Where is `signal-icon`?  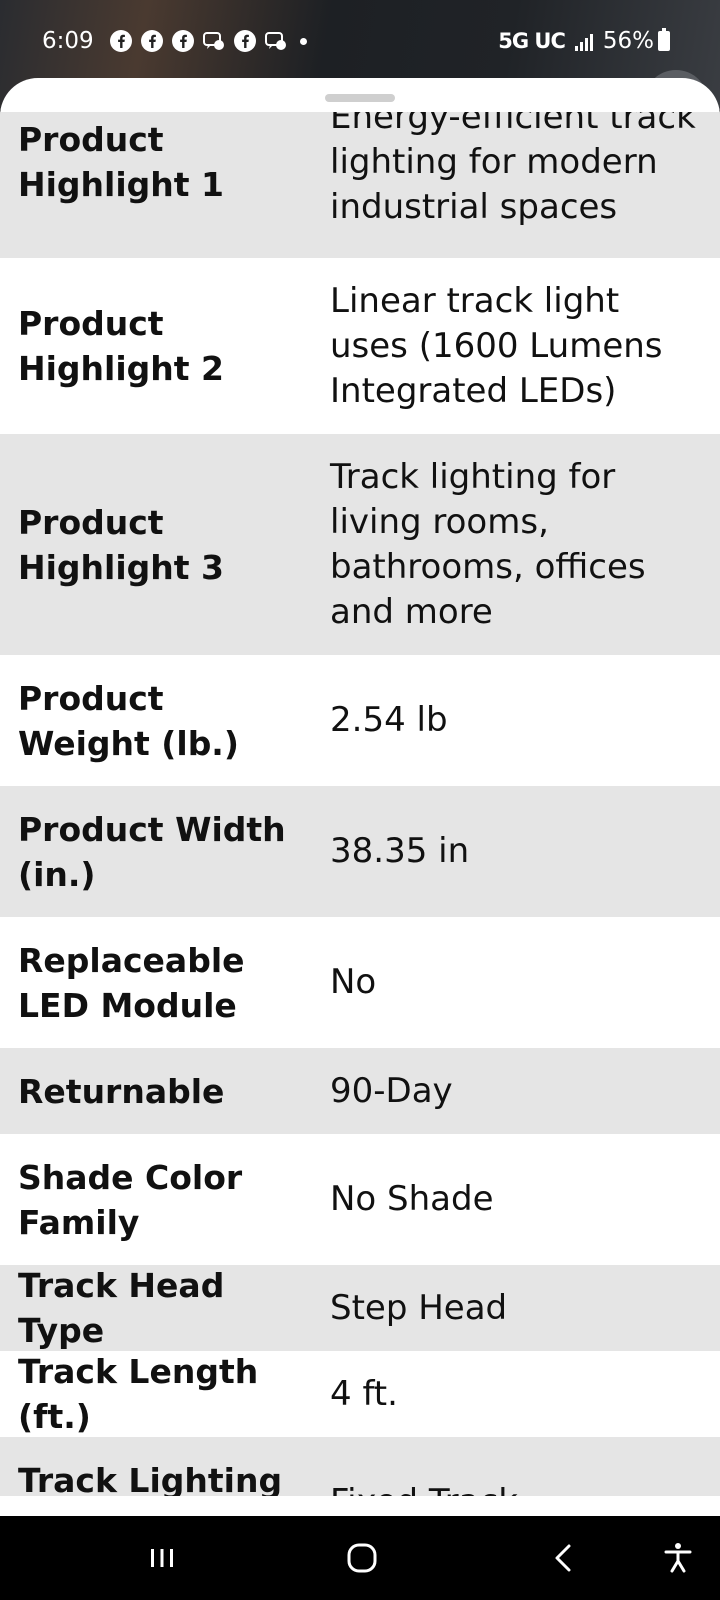
signal-icon is located at coordinates (583, 41).